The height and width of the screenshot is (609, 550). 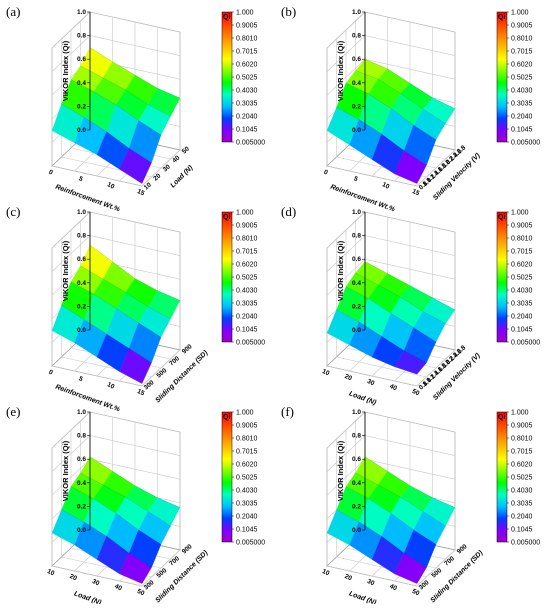 I want to click on panel-label: (f), so click(x=287, y=411).